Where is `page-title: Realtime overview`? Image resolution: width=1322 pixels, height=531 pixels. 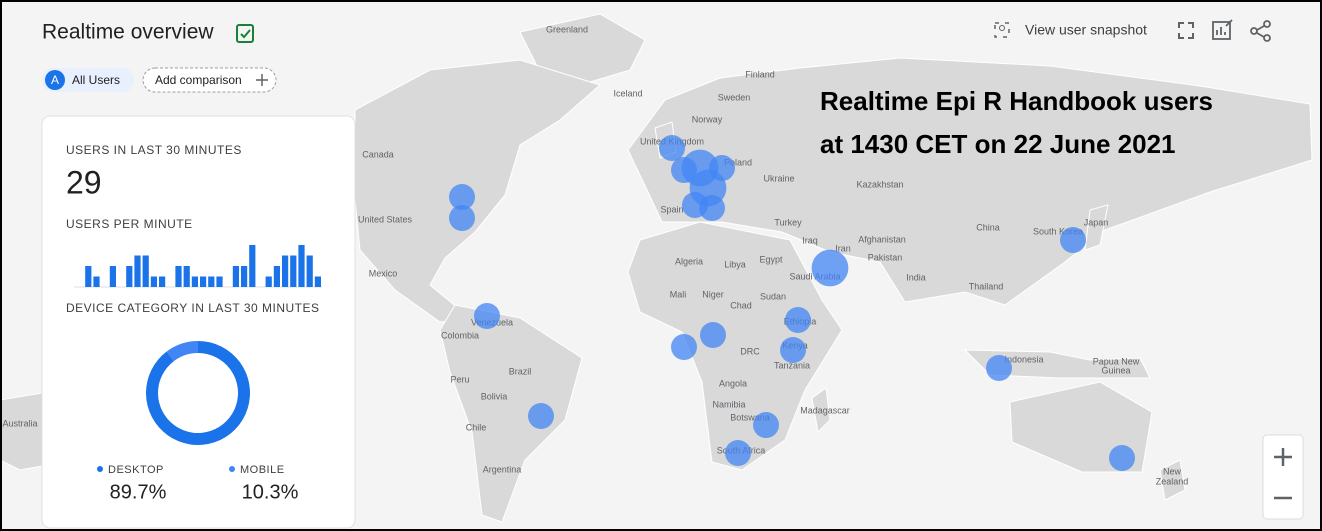 page-title: Realtime overview is located at coordinates (128, 32).